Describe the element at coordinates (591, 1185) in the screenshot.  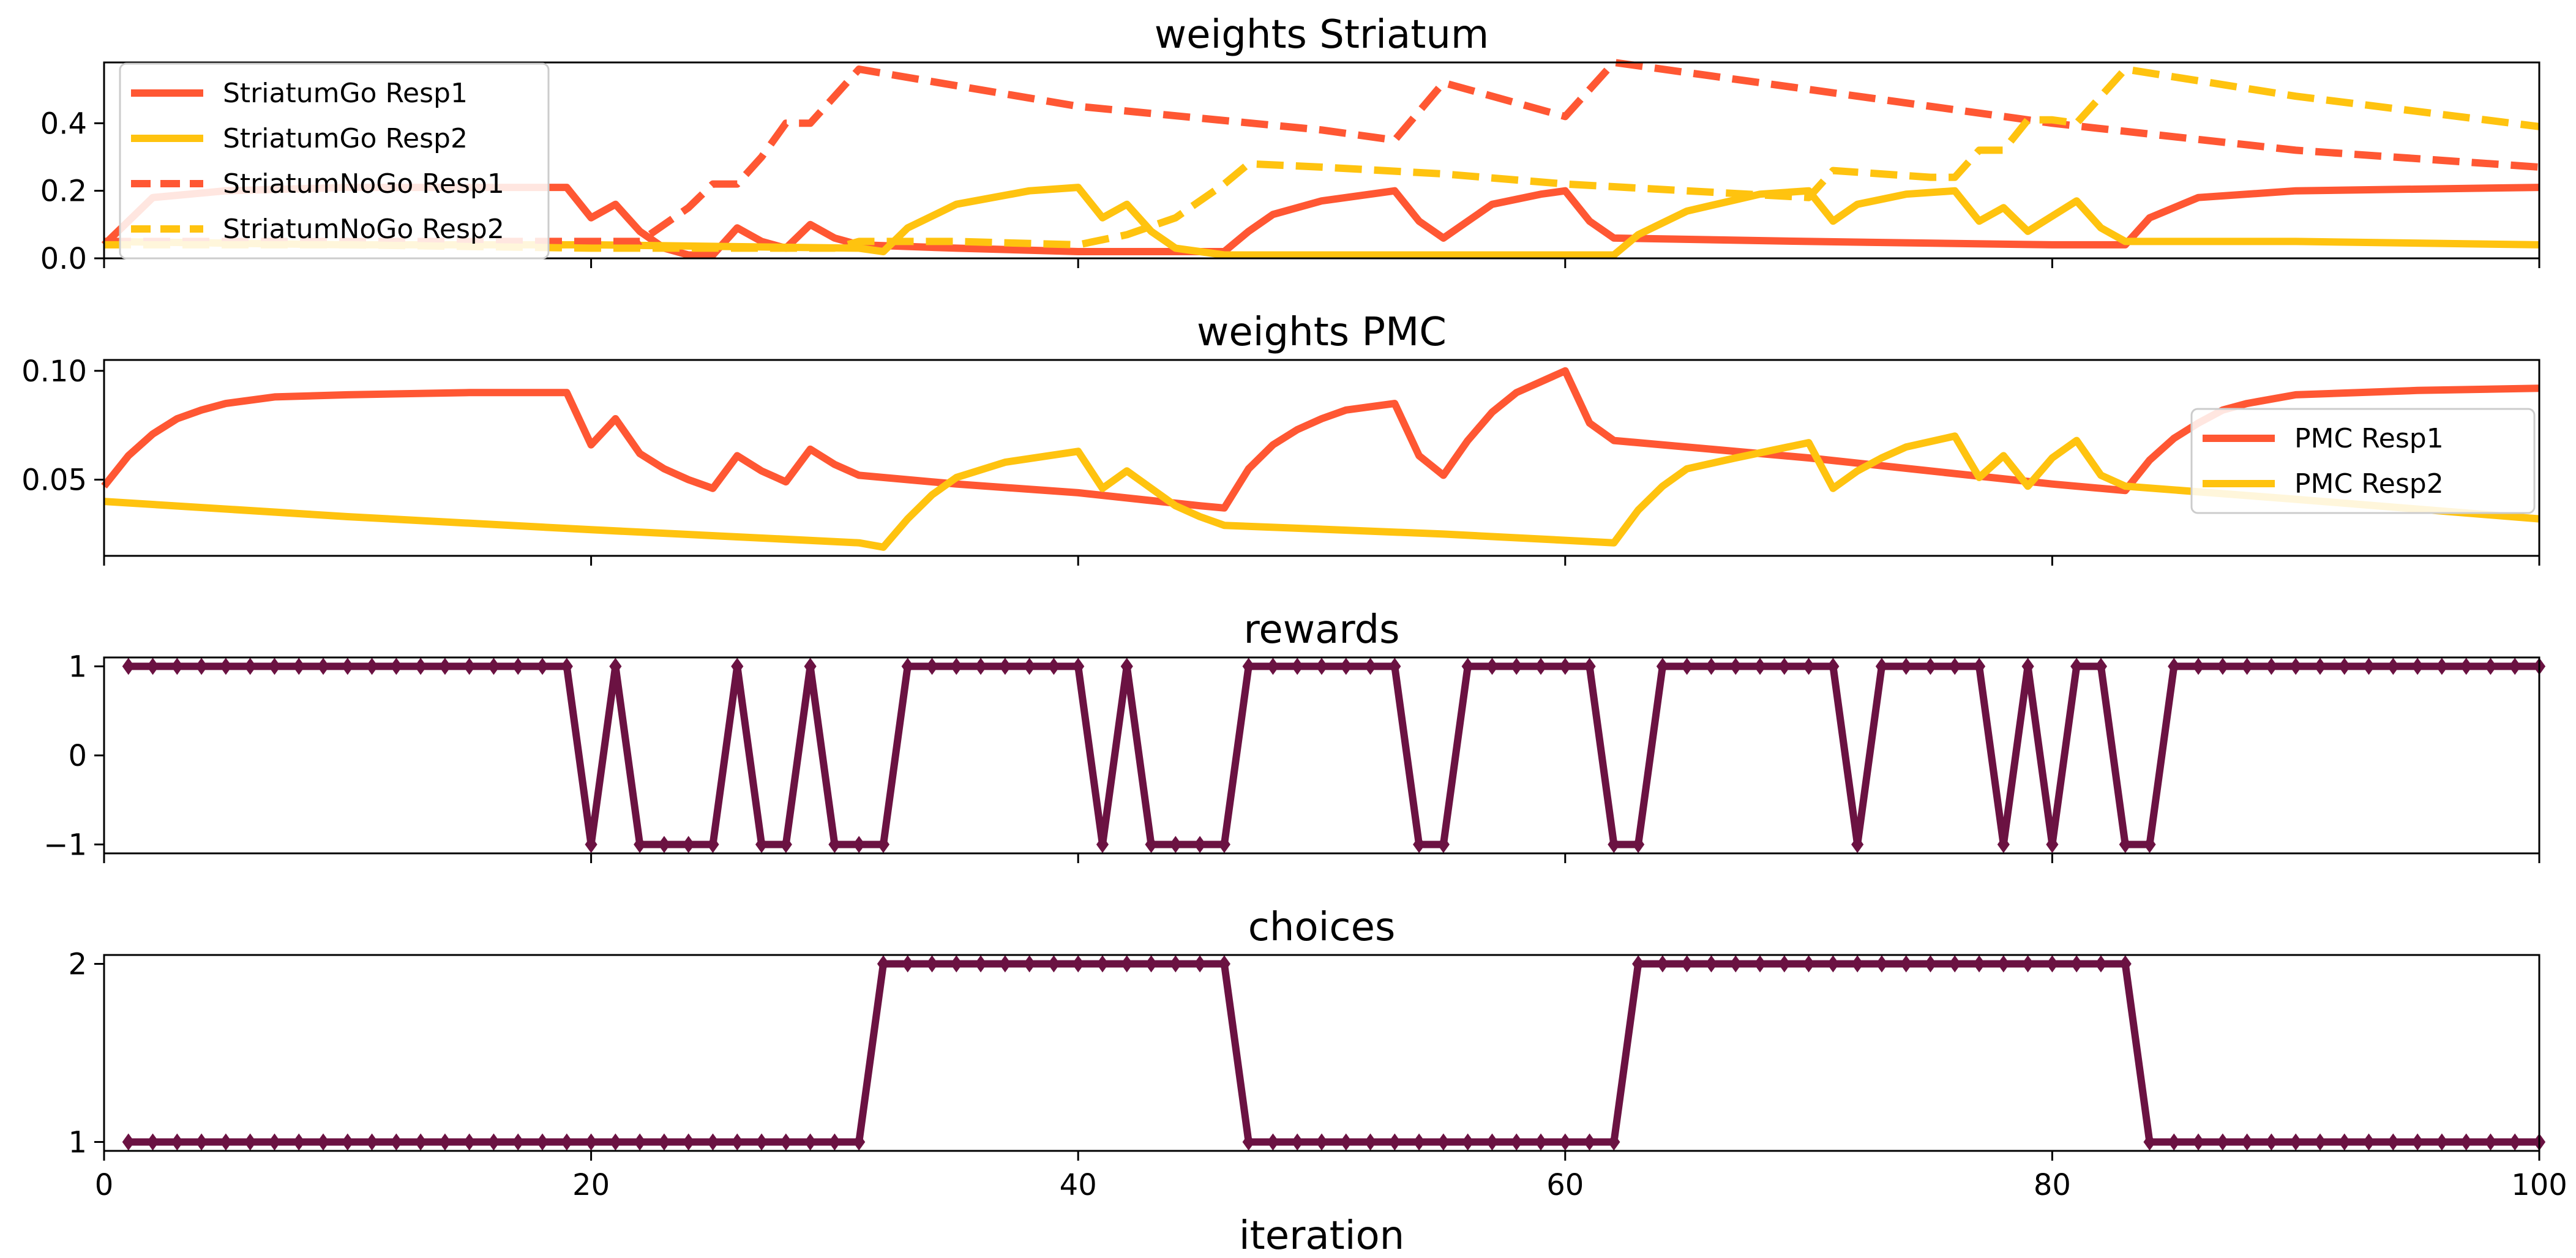
I see `x-tick-label: 20` at that location.